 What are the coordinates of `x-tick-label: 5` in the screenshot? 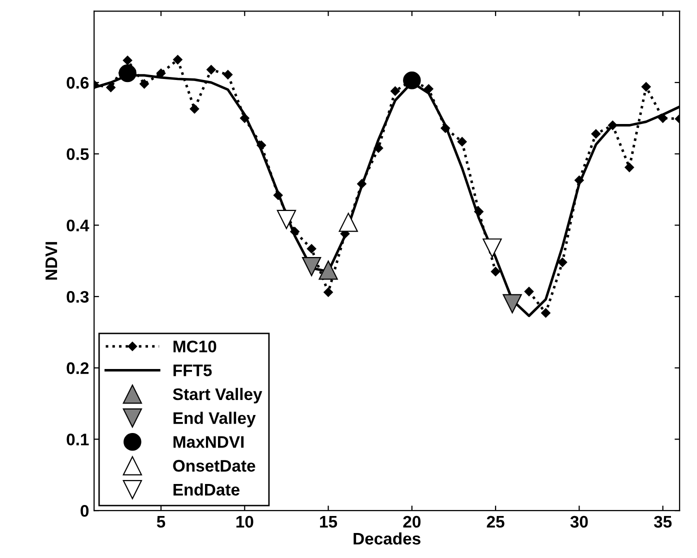 It's located at (161, 522).